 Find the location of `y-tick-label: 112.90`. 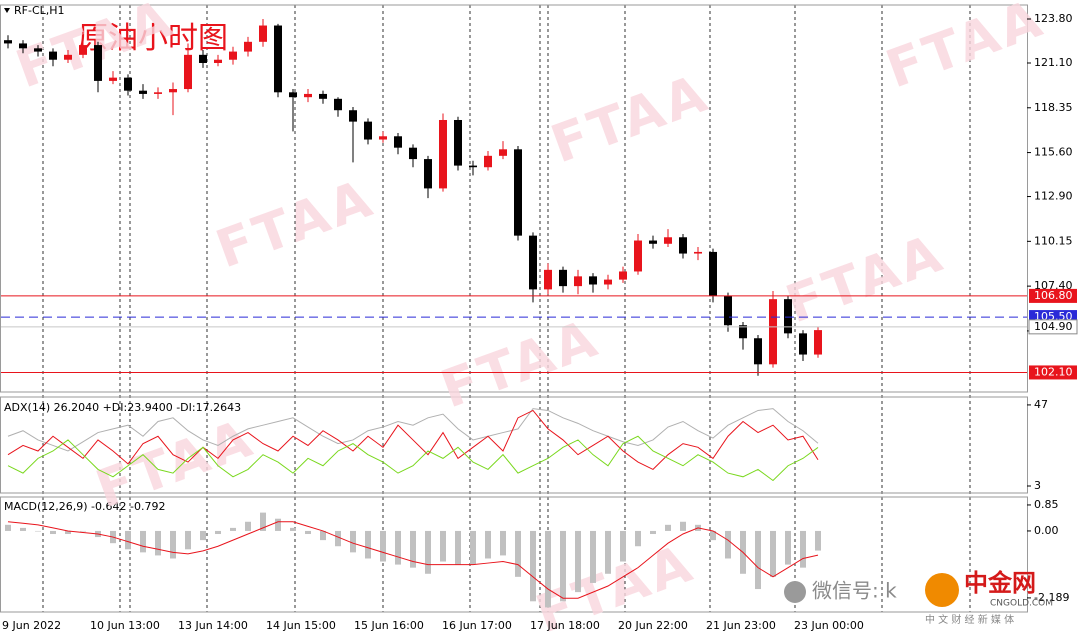

y-tick-label: 112.90 is located at coordinates (1053, 196).